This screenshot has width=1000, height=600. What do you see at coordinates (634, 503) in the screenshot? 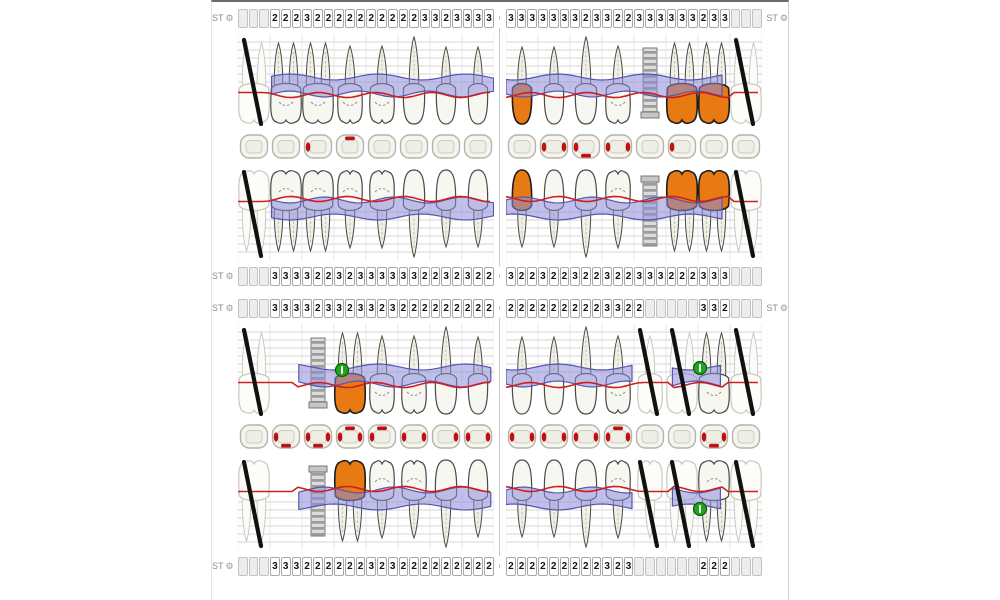
I see `arch-b-lower-right-quadrant` at bounding box center [634, 503].